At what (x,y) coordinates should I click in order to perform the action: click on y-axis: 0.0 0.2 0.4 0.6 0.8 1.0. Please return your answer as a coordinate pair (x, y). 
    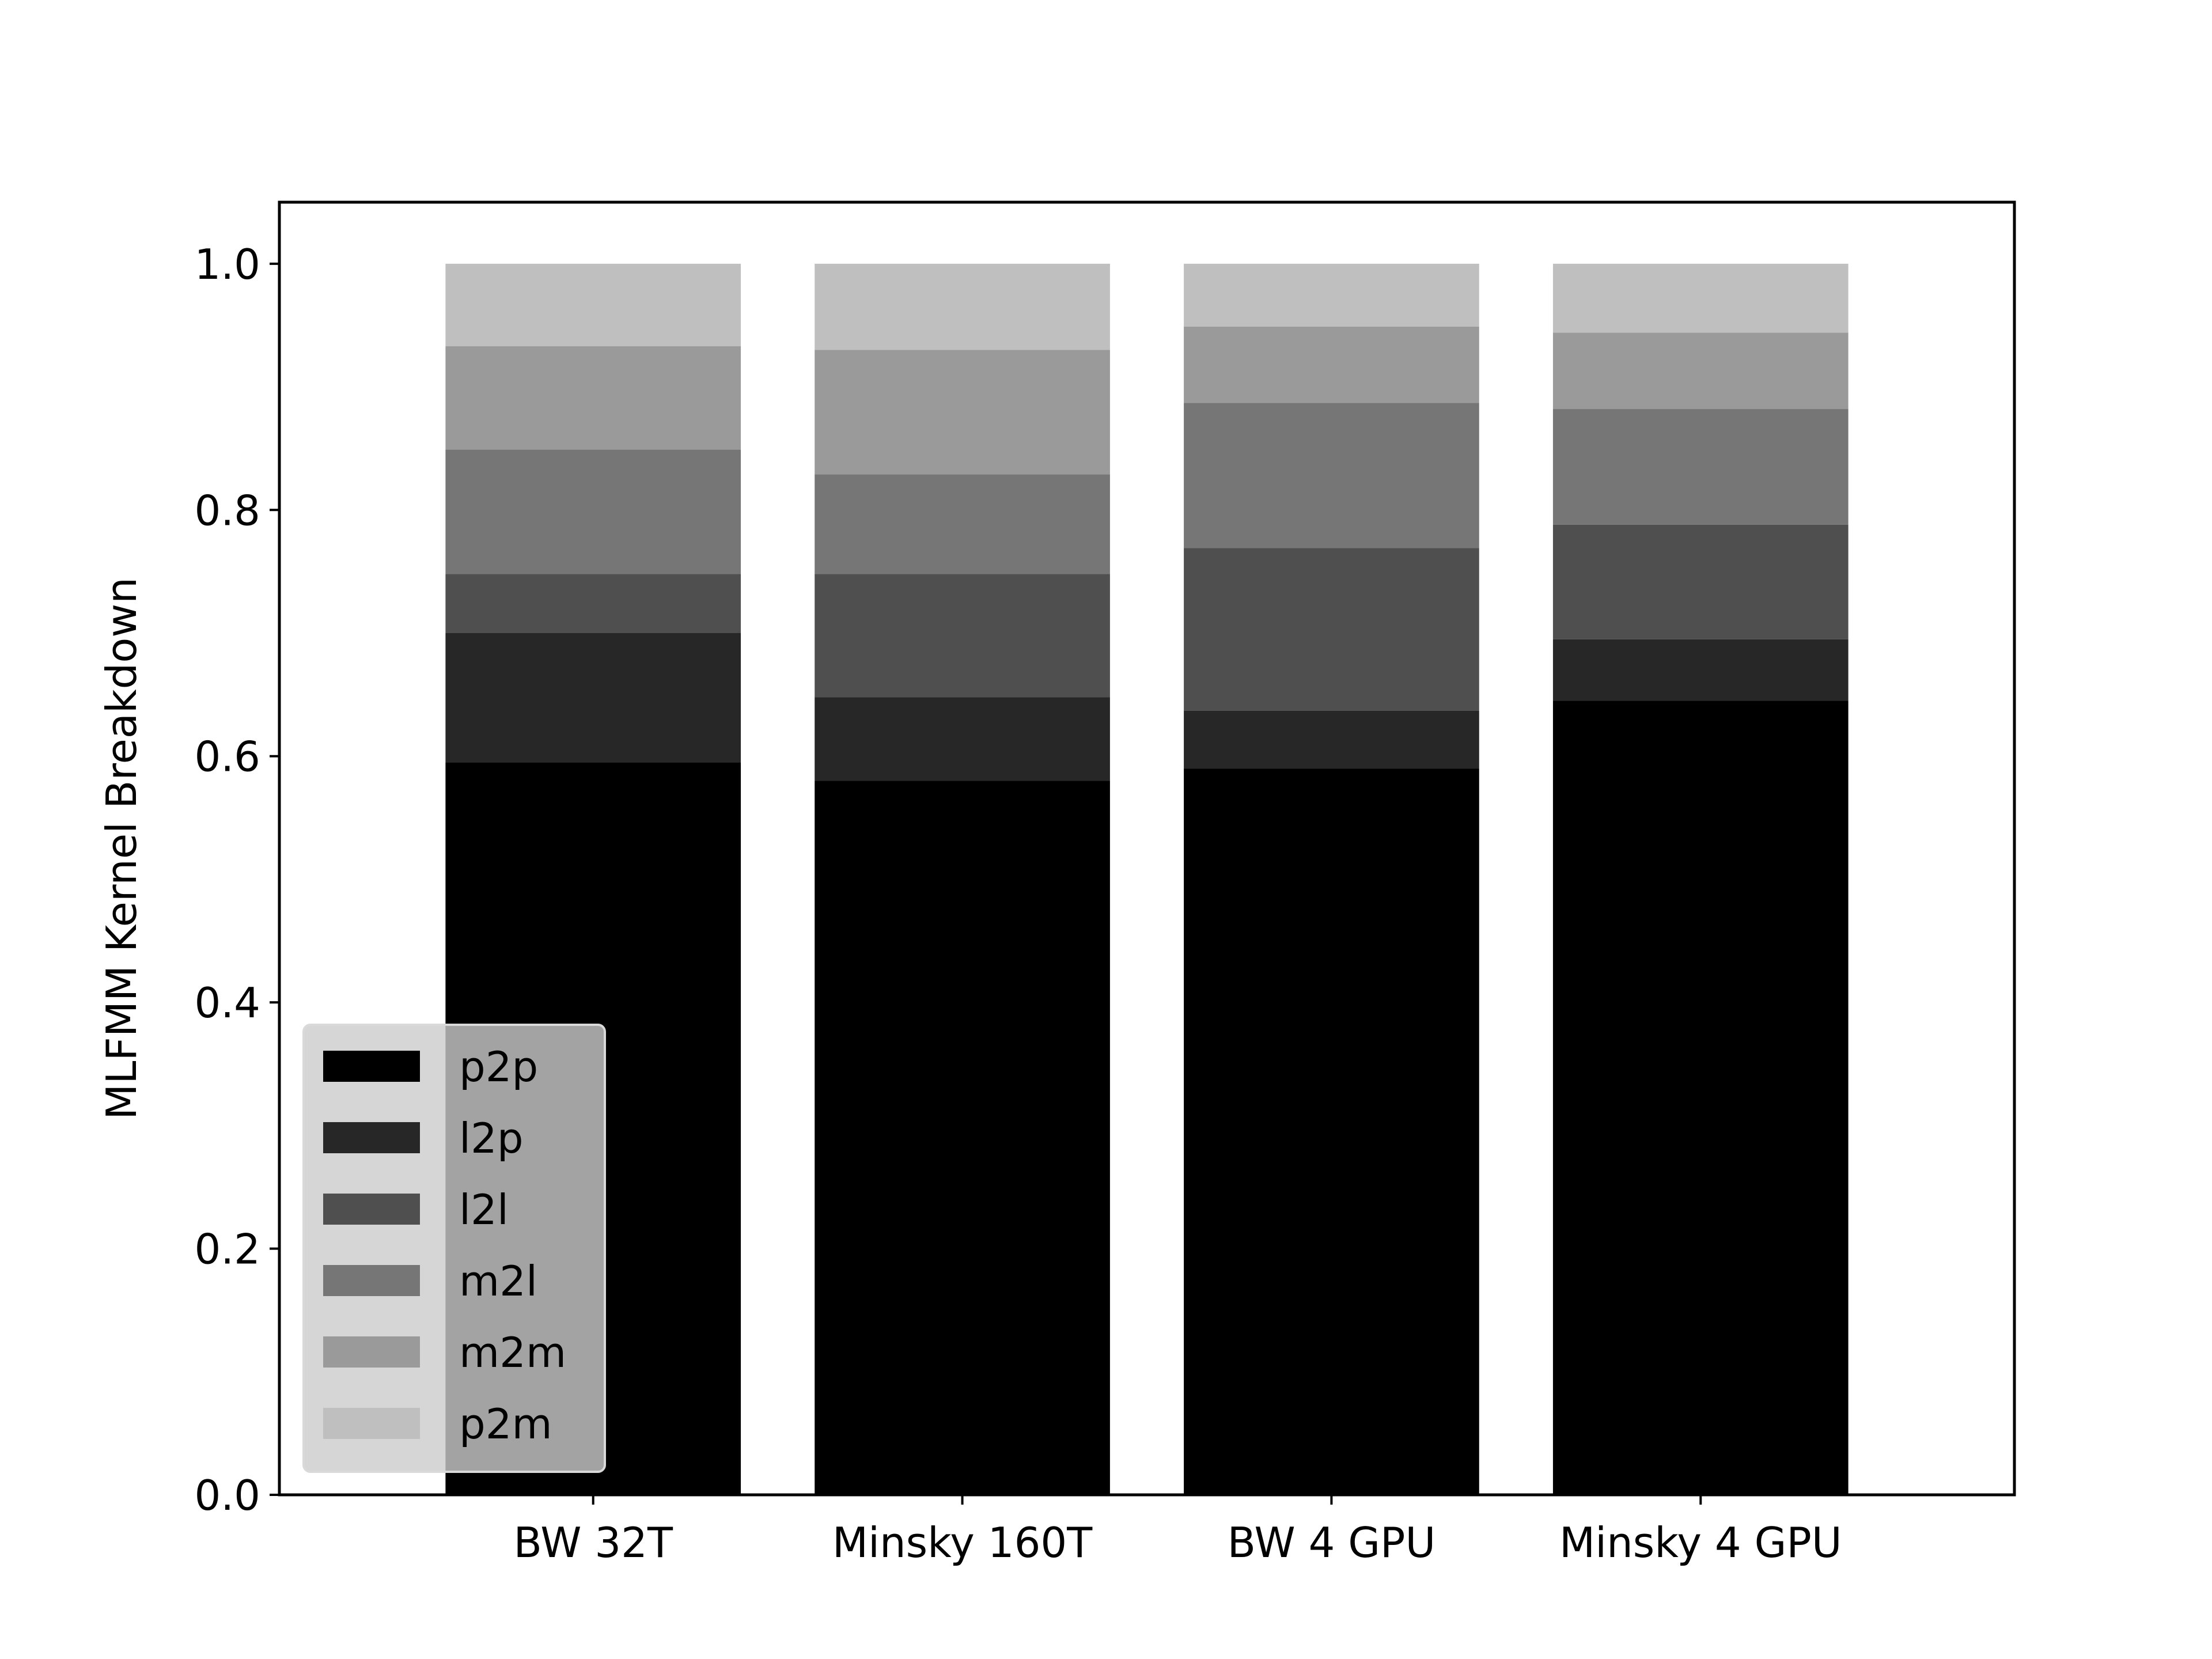
    Looking at the image, I should click on (236, 880).